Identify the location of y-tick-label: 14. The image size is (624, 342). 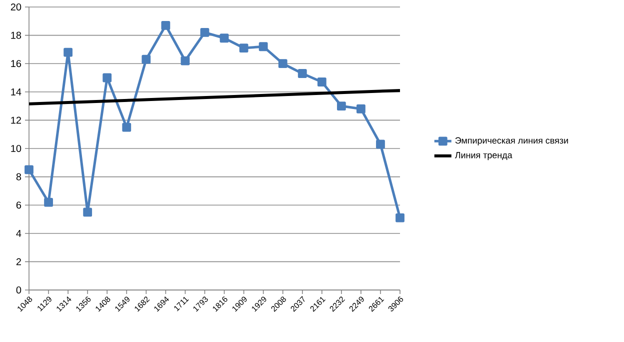
(16, 92).